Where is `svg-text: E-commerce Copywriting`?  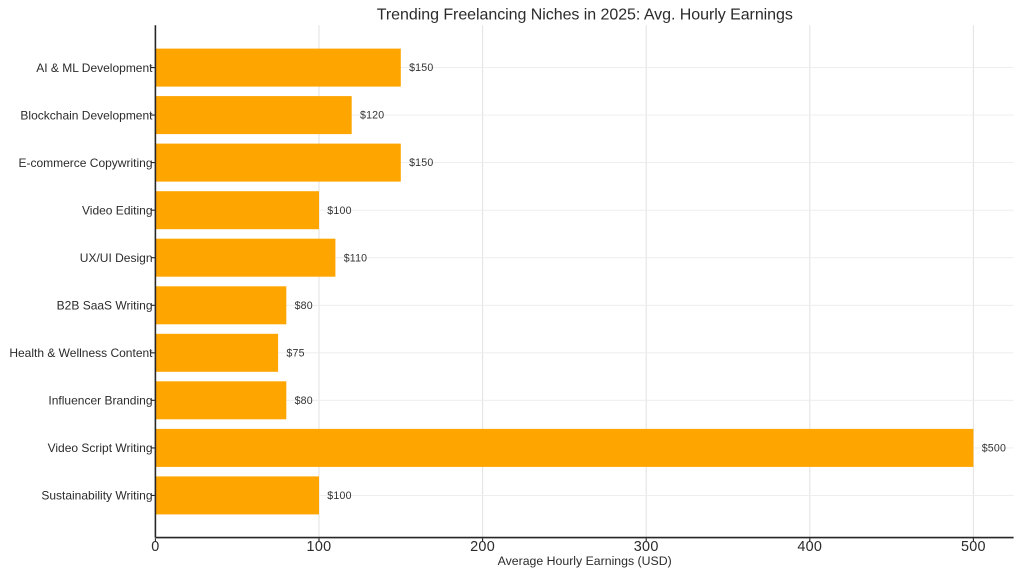
svg-text: E-commerce Copywriting is located at coordinates (85, 163).